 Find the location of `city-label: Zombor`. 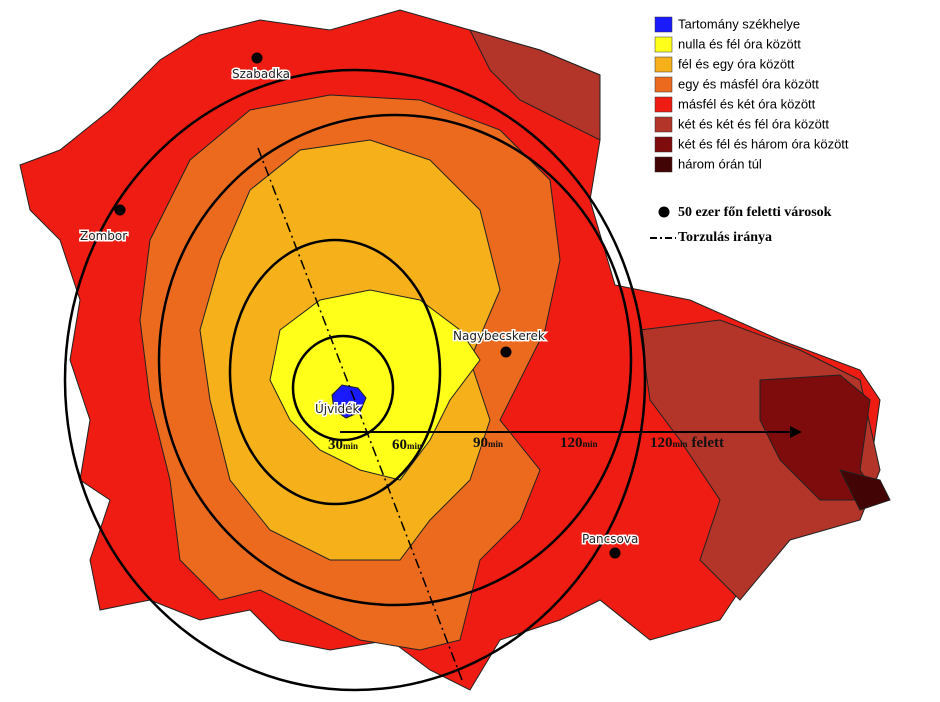

city-label: Zombor is located at coordinates (103, 236).